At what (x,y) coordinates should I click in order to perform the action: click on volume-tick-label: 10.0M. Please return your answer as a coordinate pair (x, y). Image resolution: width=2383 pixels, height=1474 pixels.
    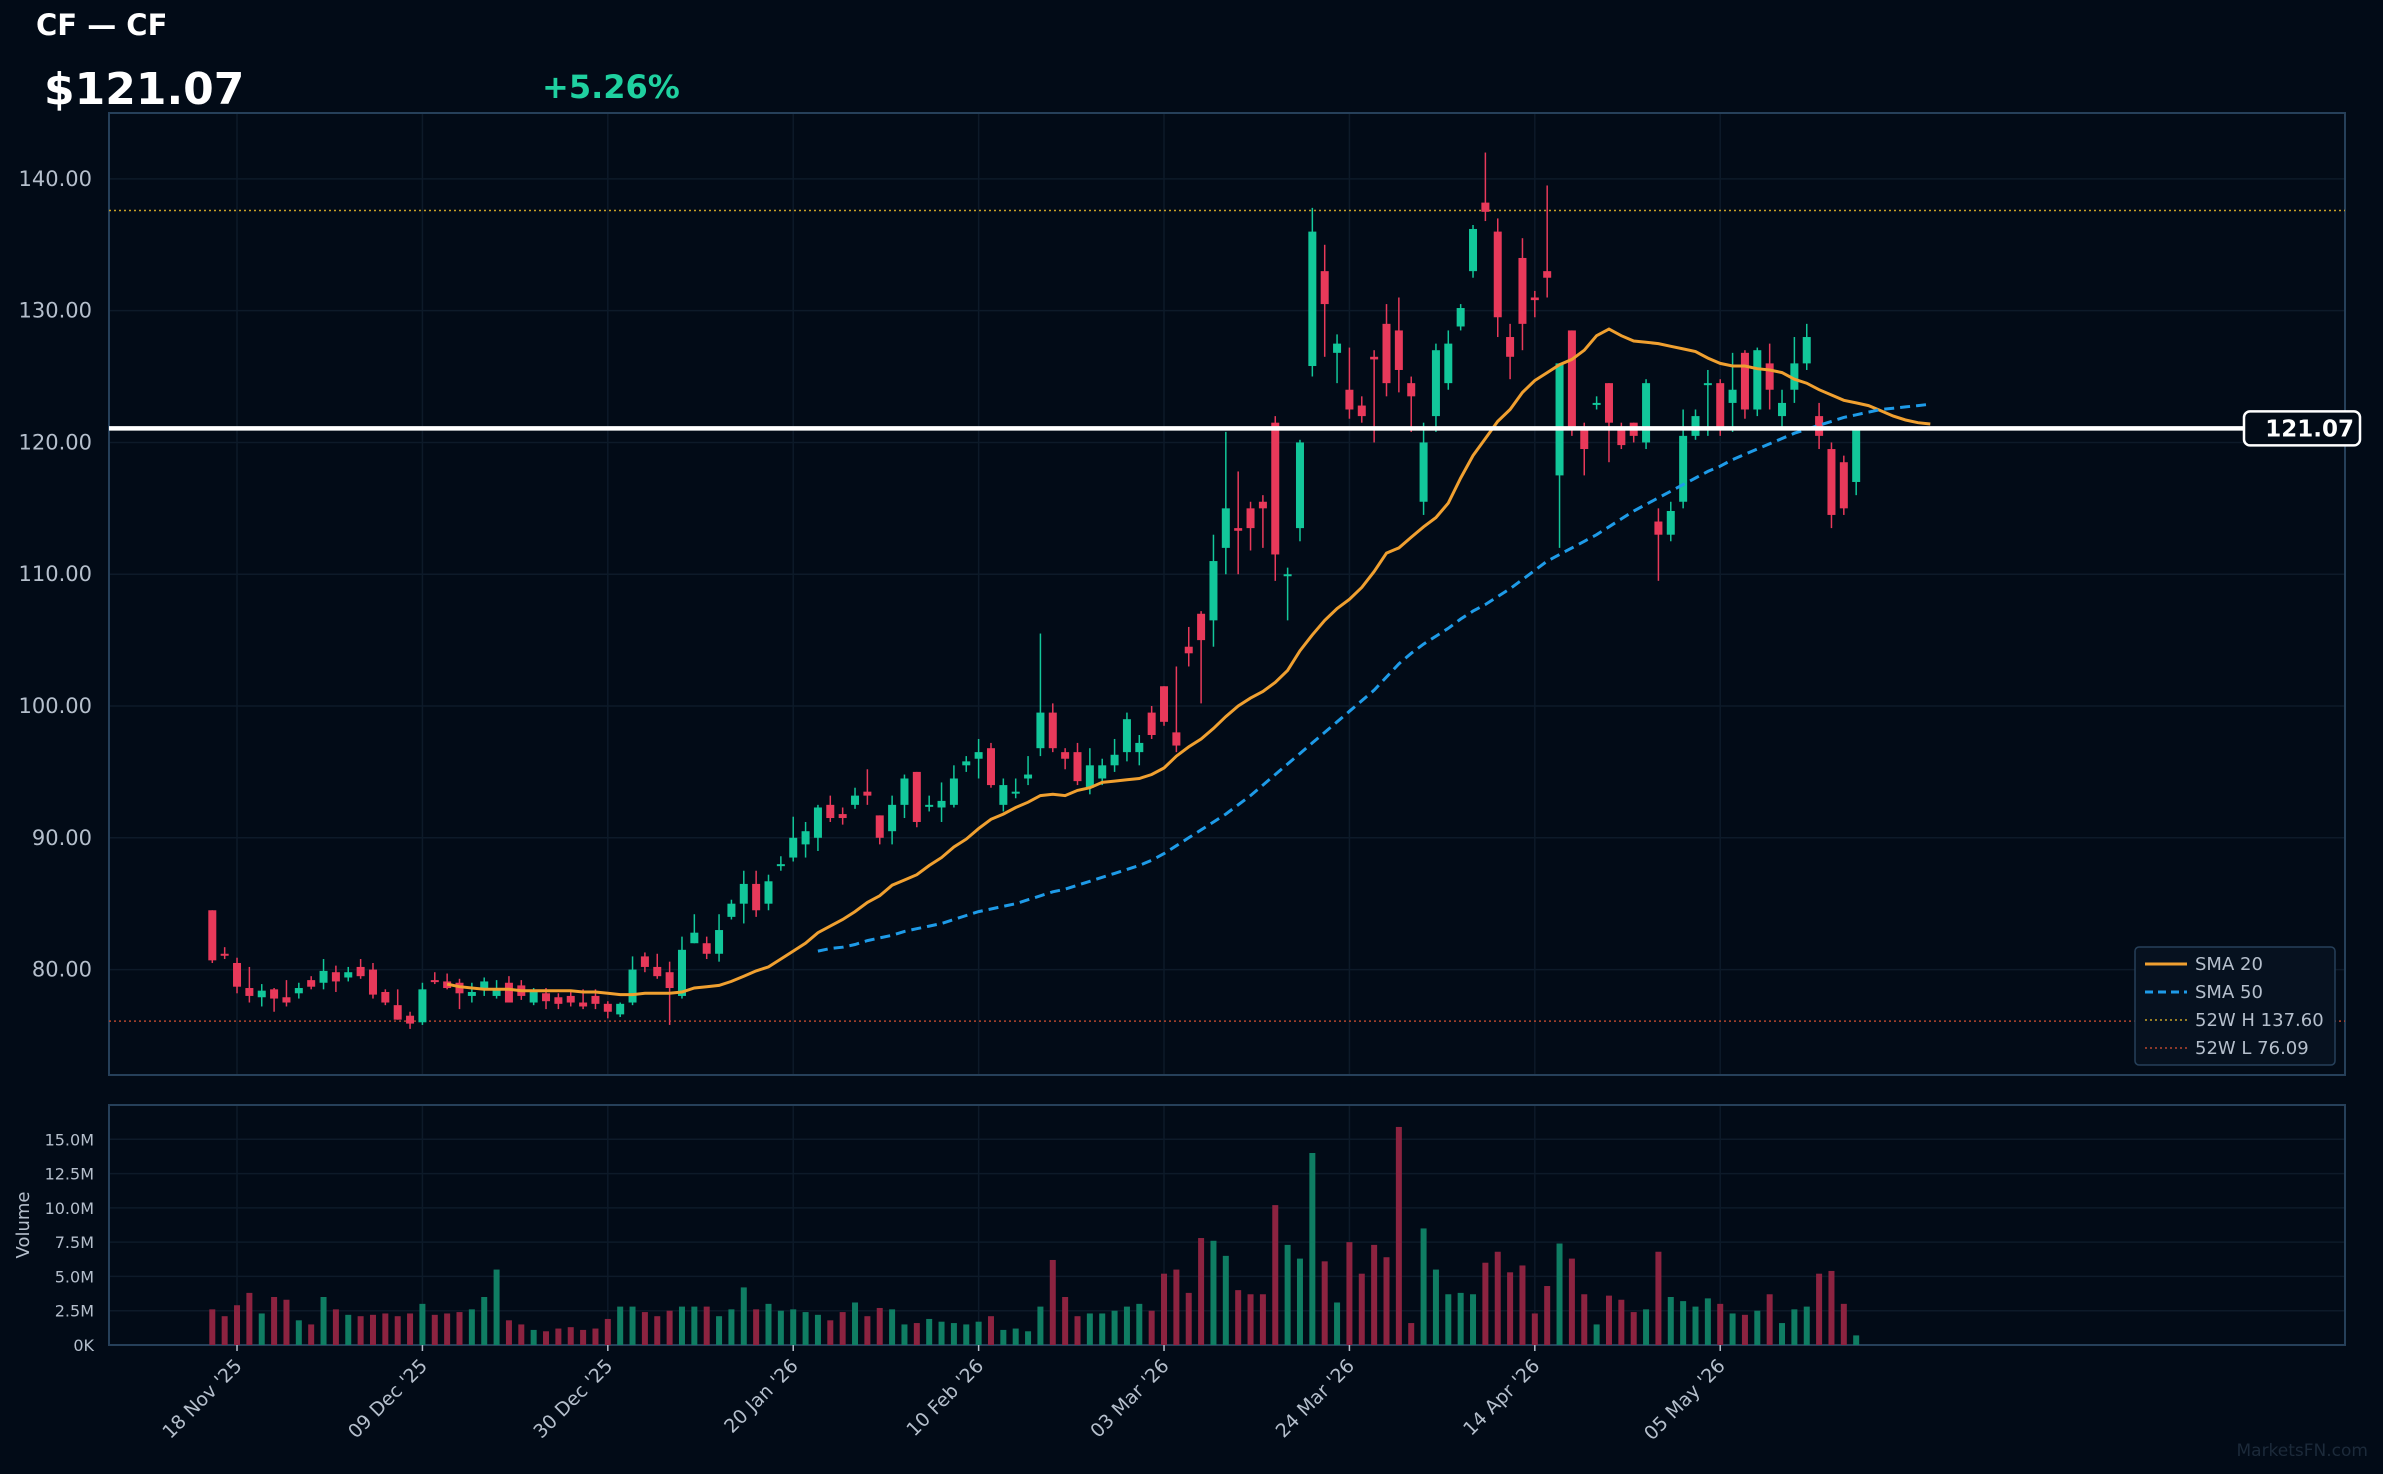
    Looking at the image, I should click on (69, 1208).